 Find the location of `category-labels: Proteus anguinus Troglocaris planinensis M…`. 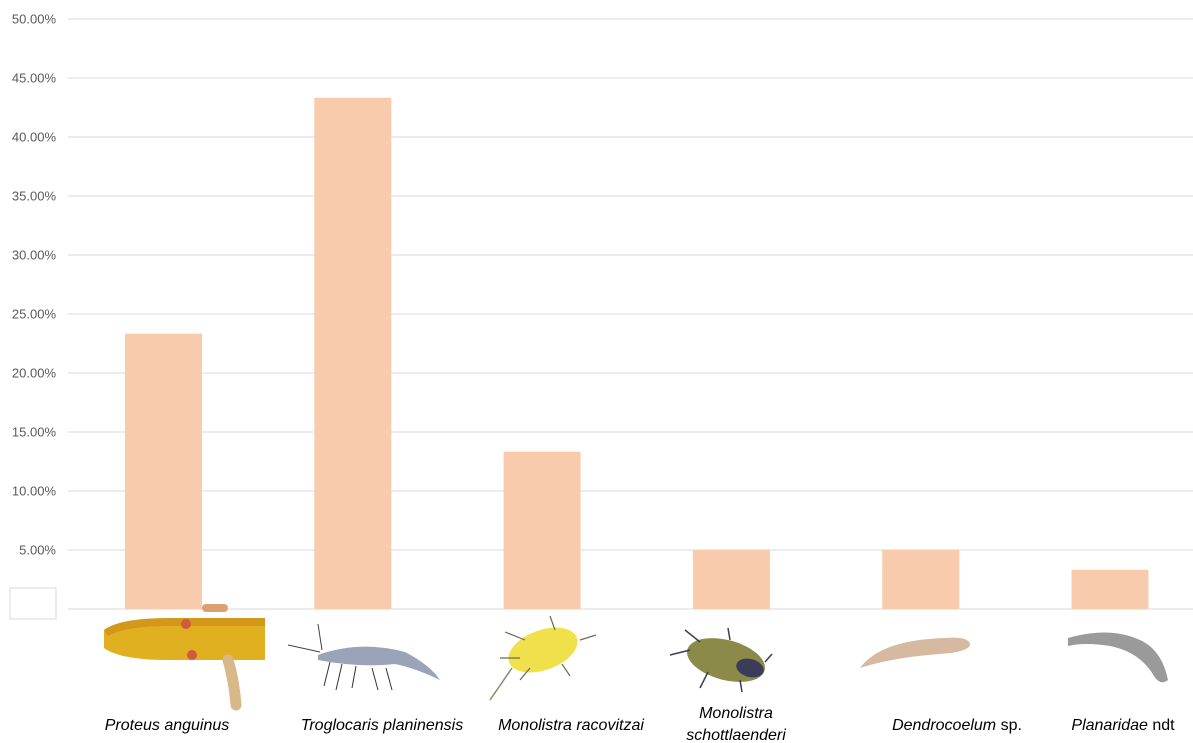

category-labels: Proteus anguinus Troglocaris planinensis M… is located at coordinates (640, 724).